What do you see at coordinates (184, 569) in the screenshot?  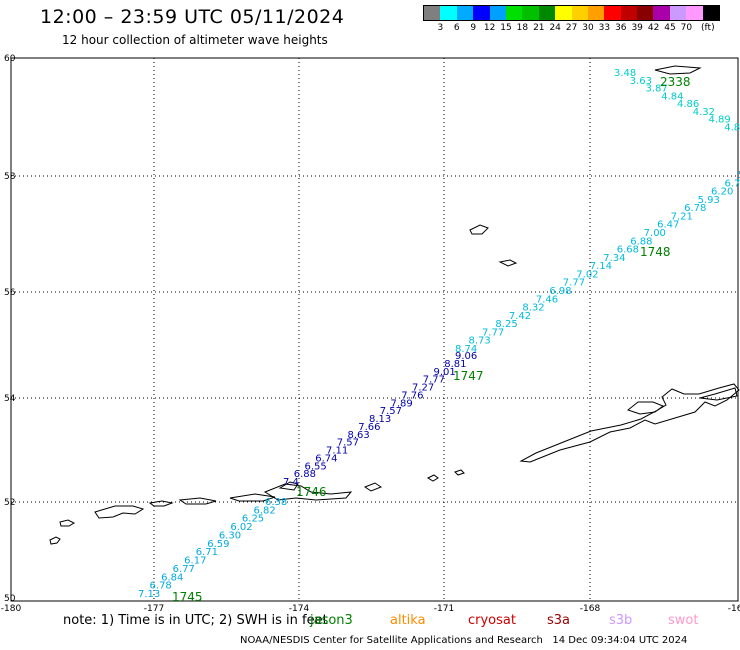 I see `wave-height-label: 6.77` at bounding box center [184, 569].